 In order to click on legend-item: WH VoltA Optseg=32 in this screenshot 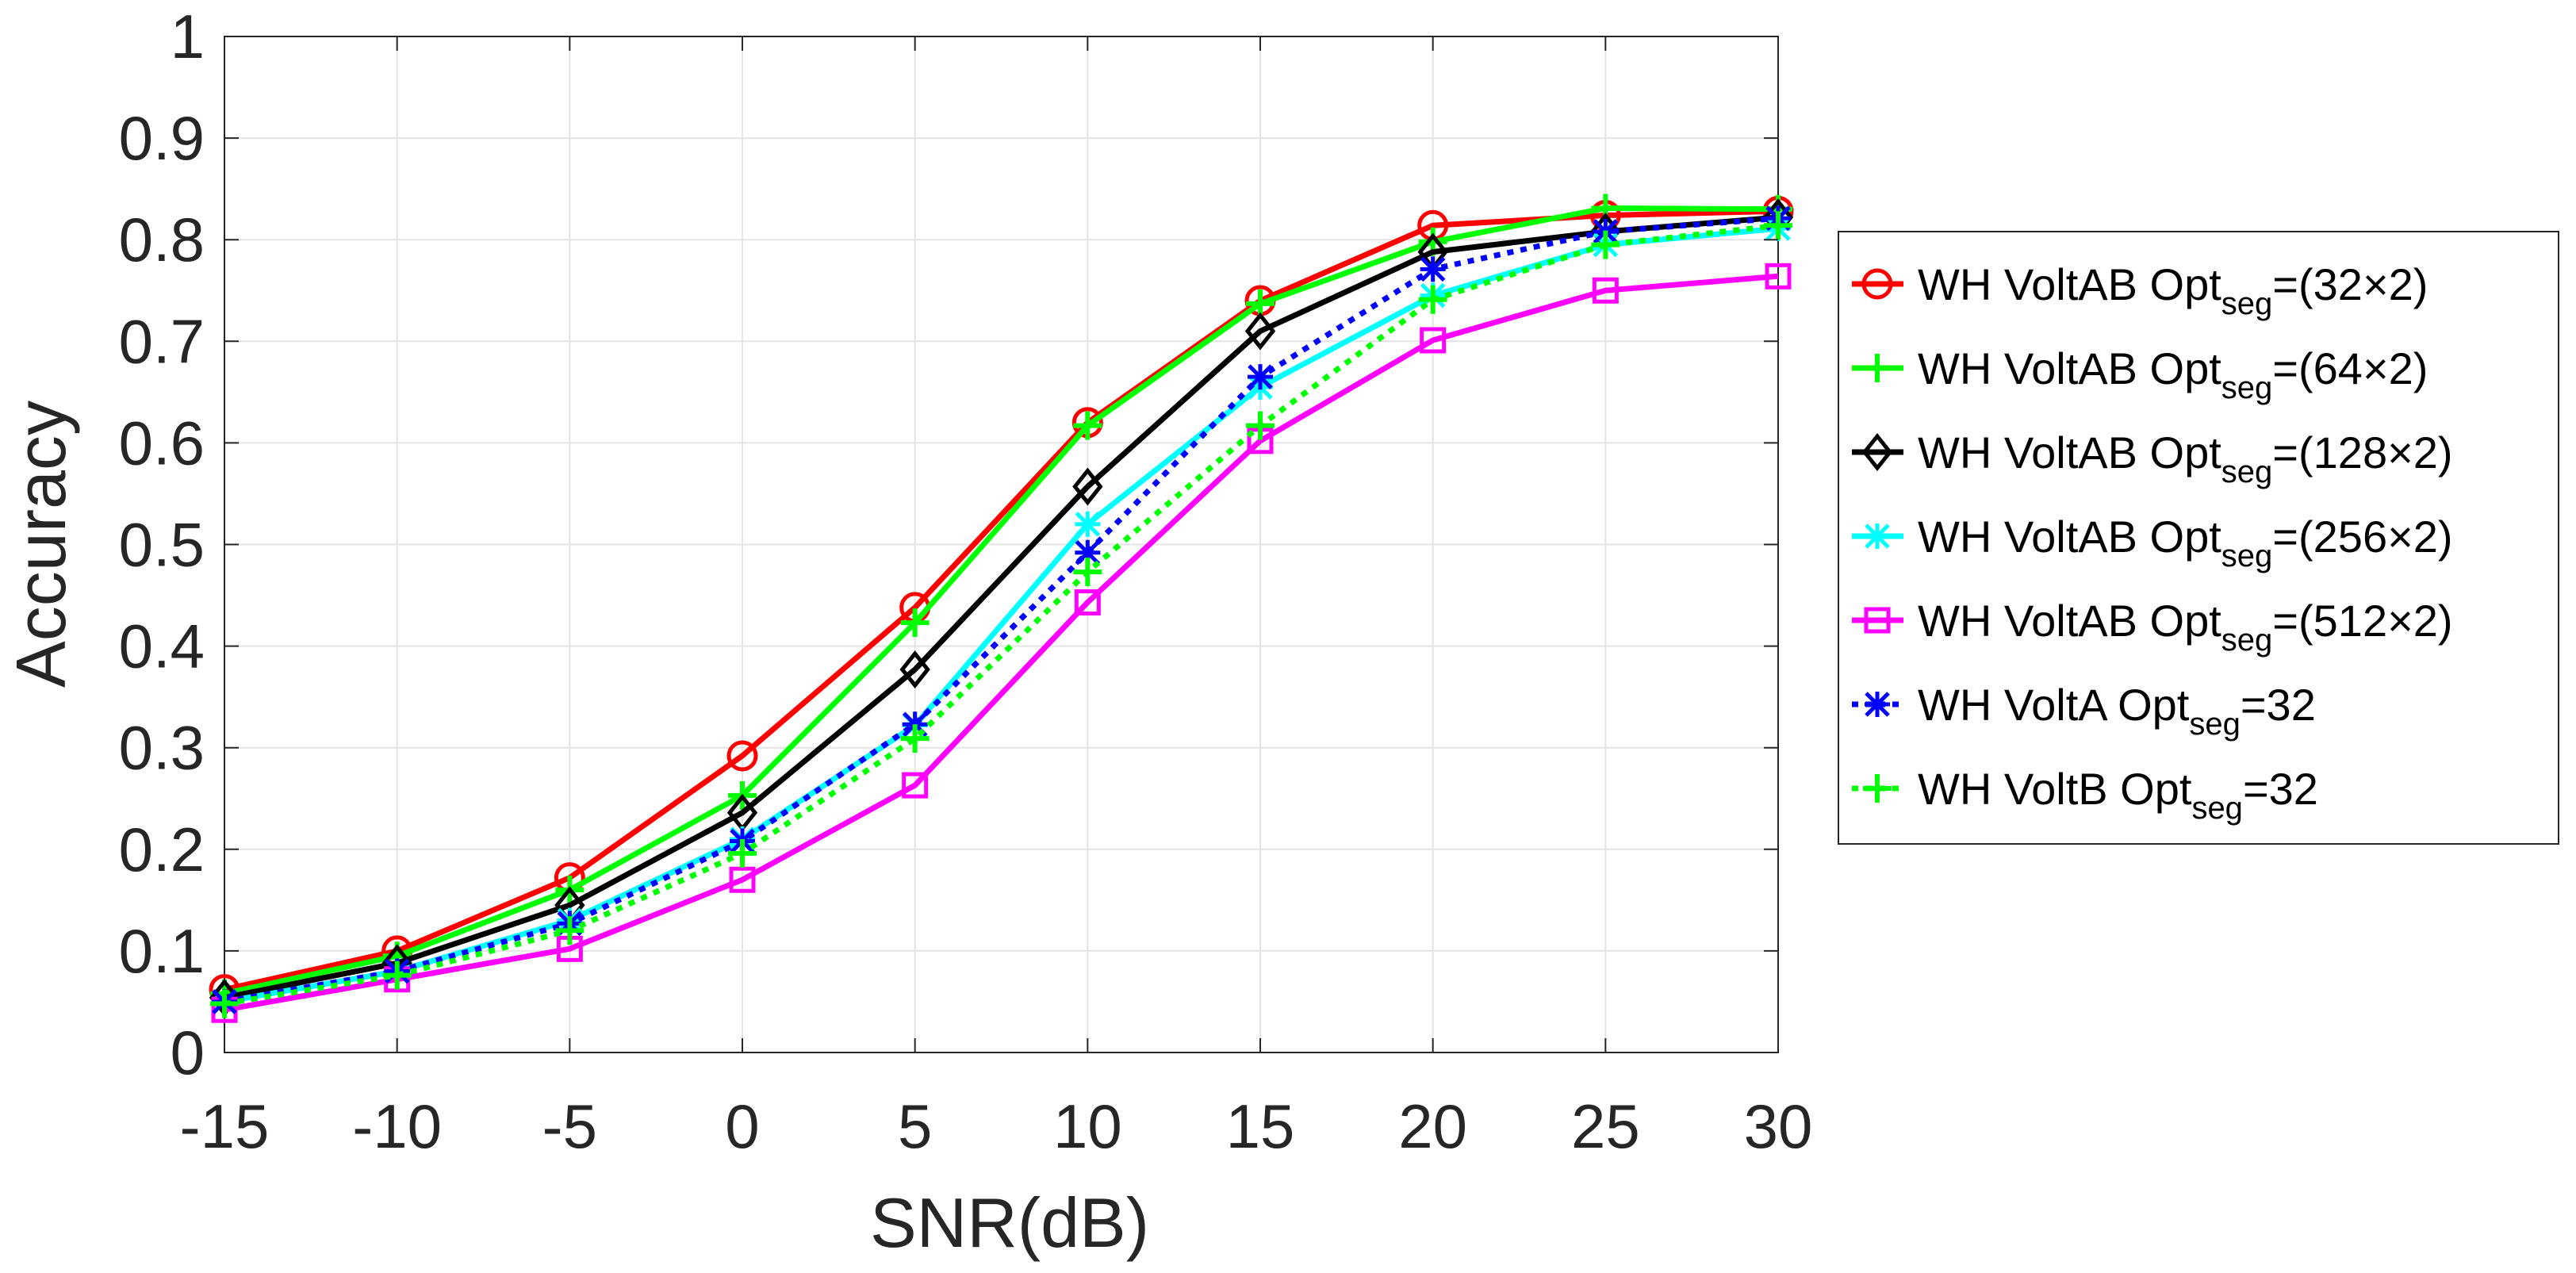, I will do `click(2084, 711)`.